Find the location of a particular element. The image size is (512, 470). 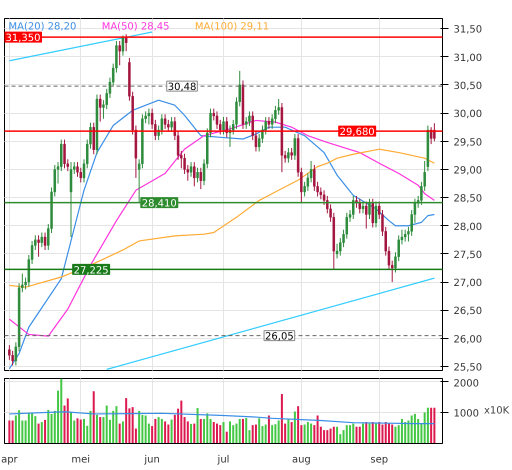

ref-line-label: 31,350 is located at coordinates (23, 38).